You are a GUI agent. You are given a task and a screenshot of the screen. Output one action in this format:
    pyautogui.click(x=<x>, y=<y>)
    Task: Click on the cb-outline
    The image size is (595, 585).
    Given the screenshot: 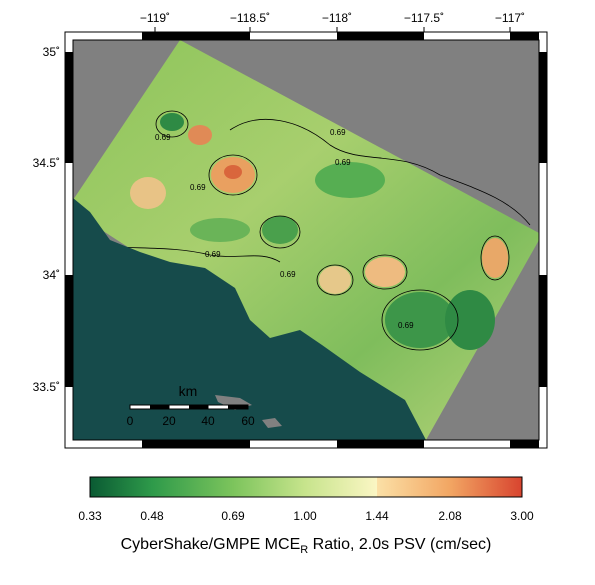 What is the action you would take?
    pyautogui.click(x=306, y=487)
    